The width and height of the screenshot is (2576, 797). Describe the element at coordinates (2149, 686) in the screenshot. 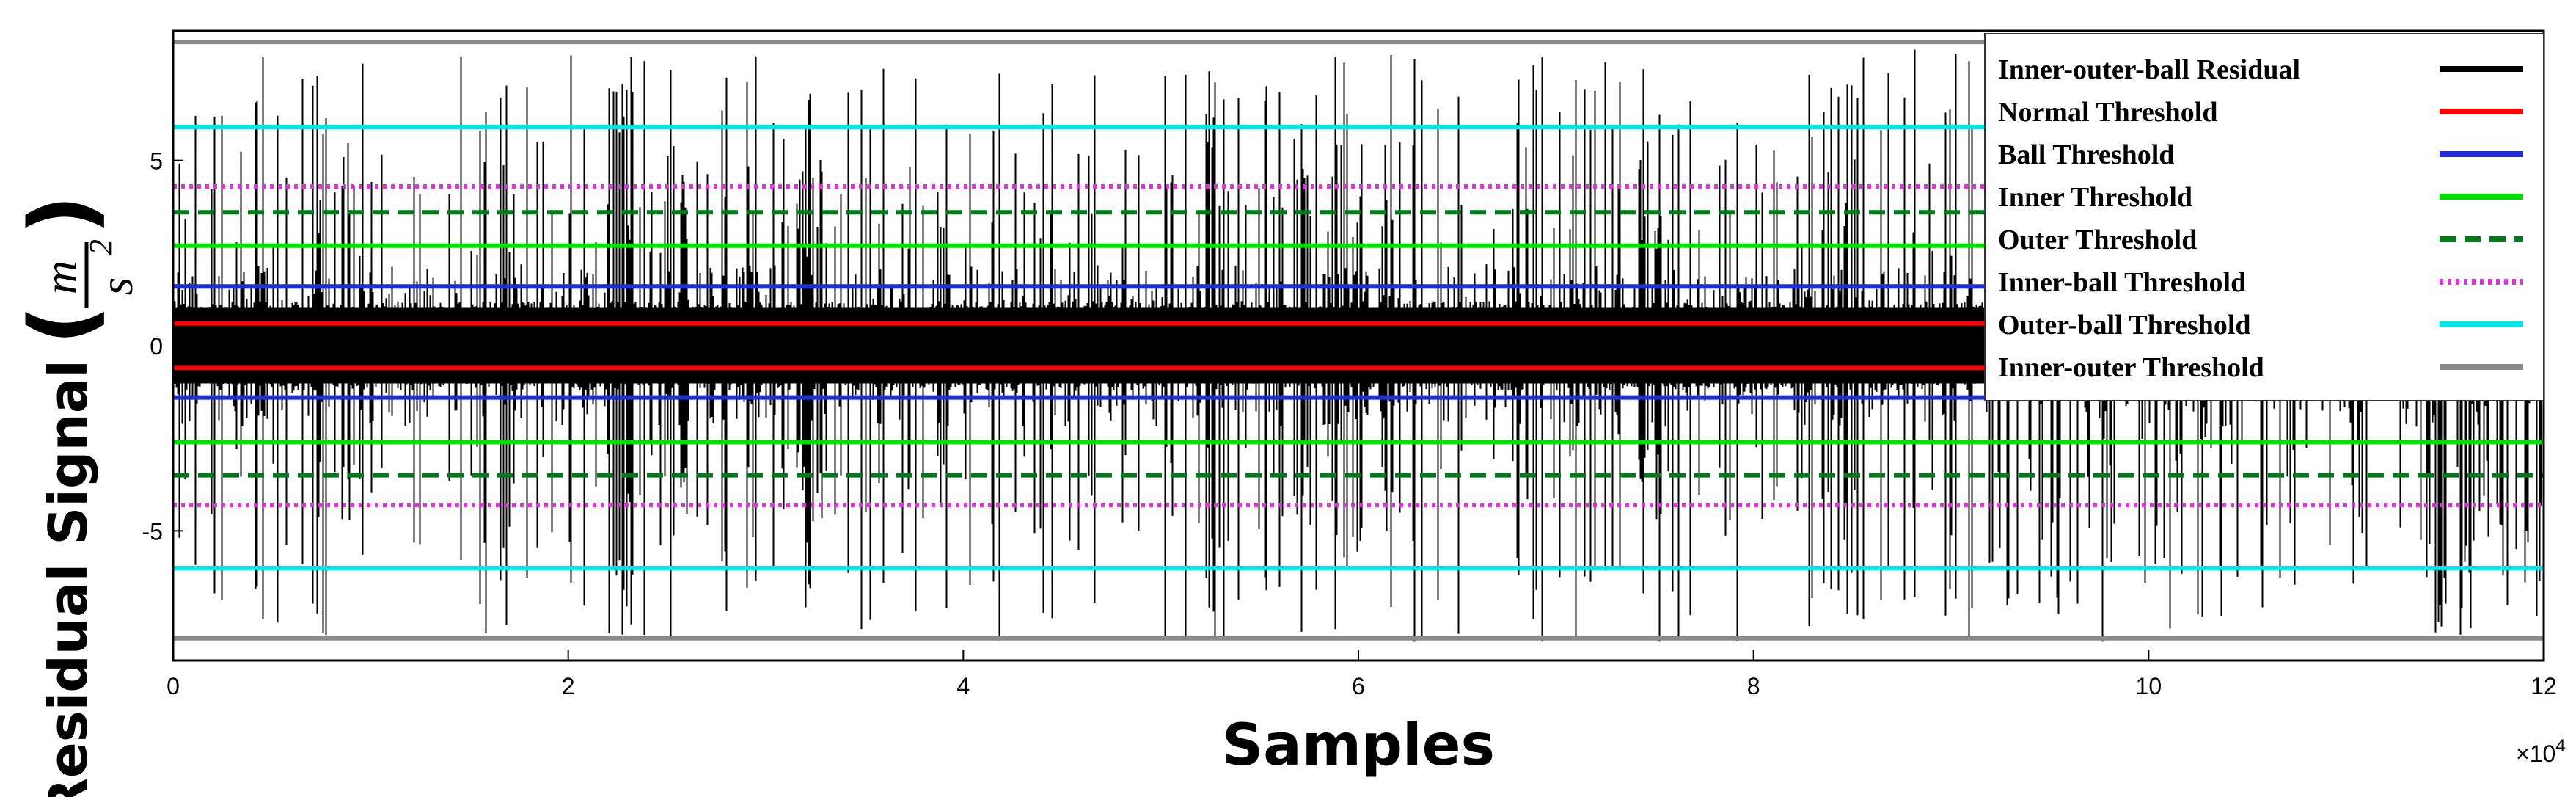

I see `x-tick-label: 10` at that location.